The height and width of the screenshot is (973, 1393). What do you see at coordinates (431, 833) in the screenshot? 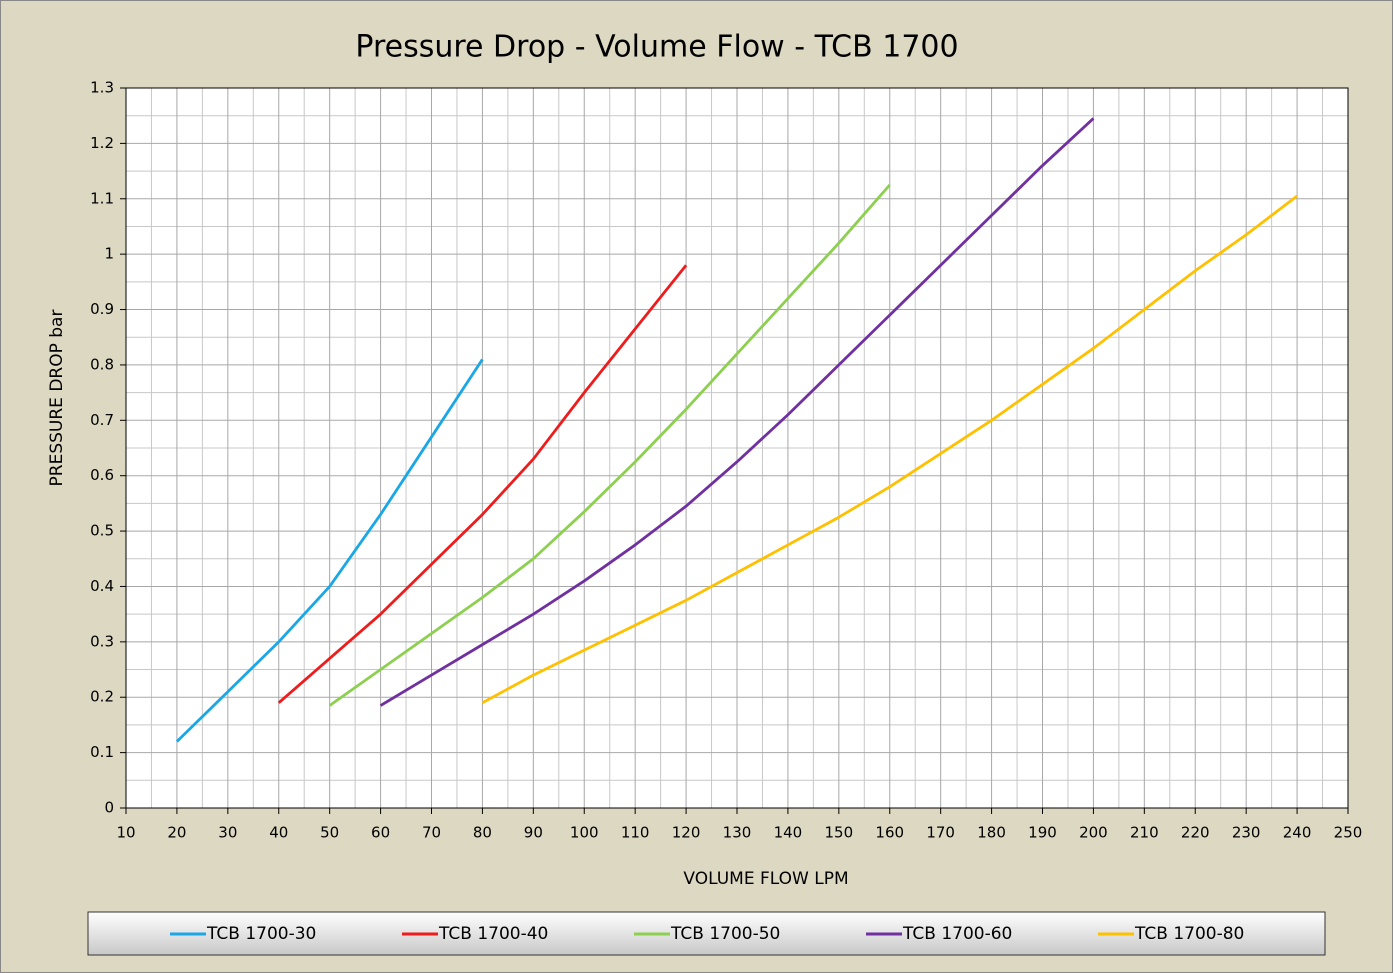
I see `x-tick-label: 70` at bounding box center [431, 833].